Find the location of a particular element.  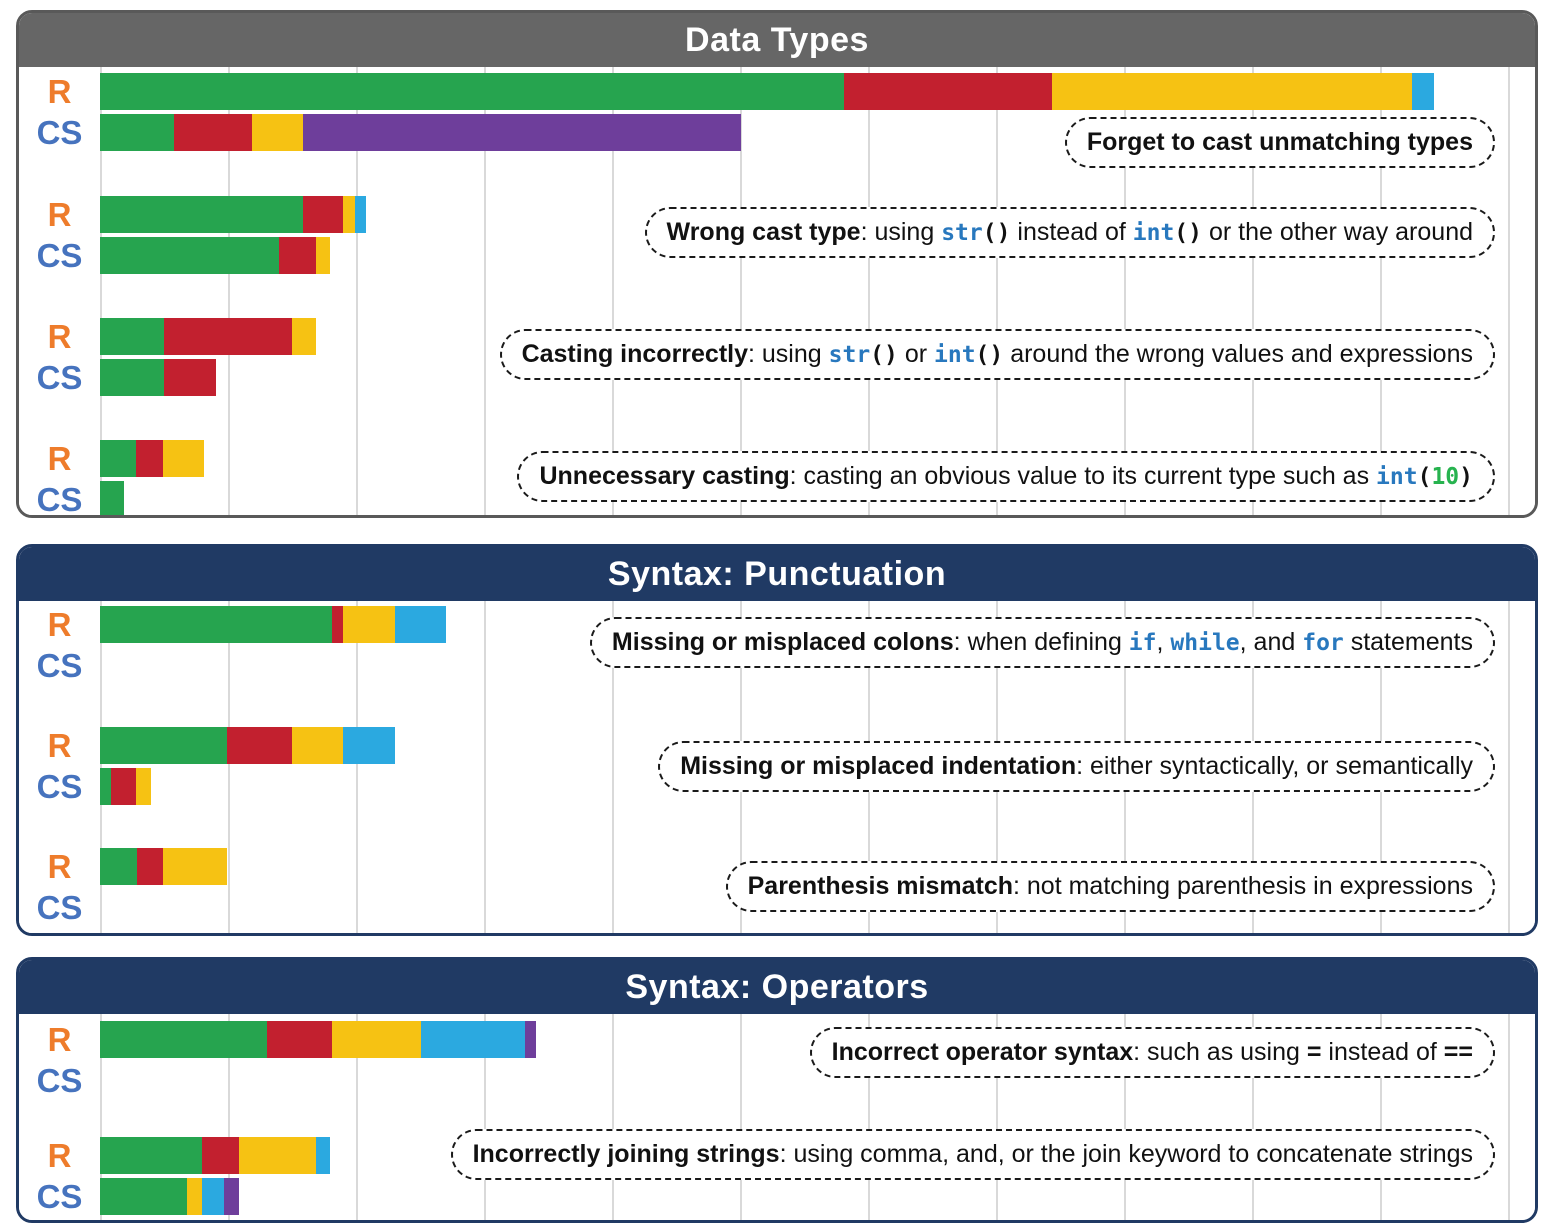

annotation-label: Wrong cast type is located at coordinates (763, 232).